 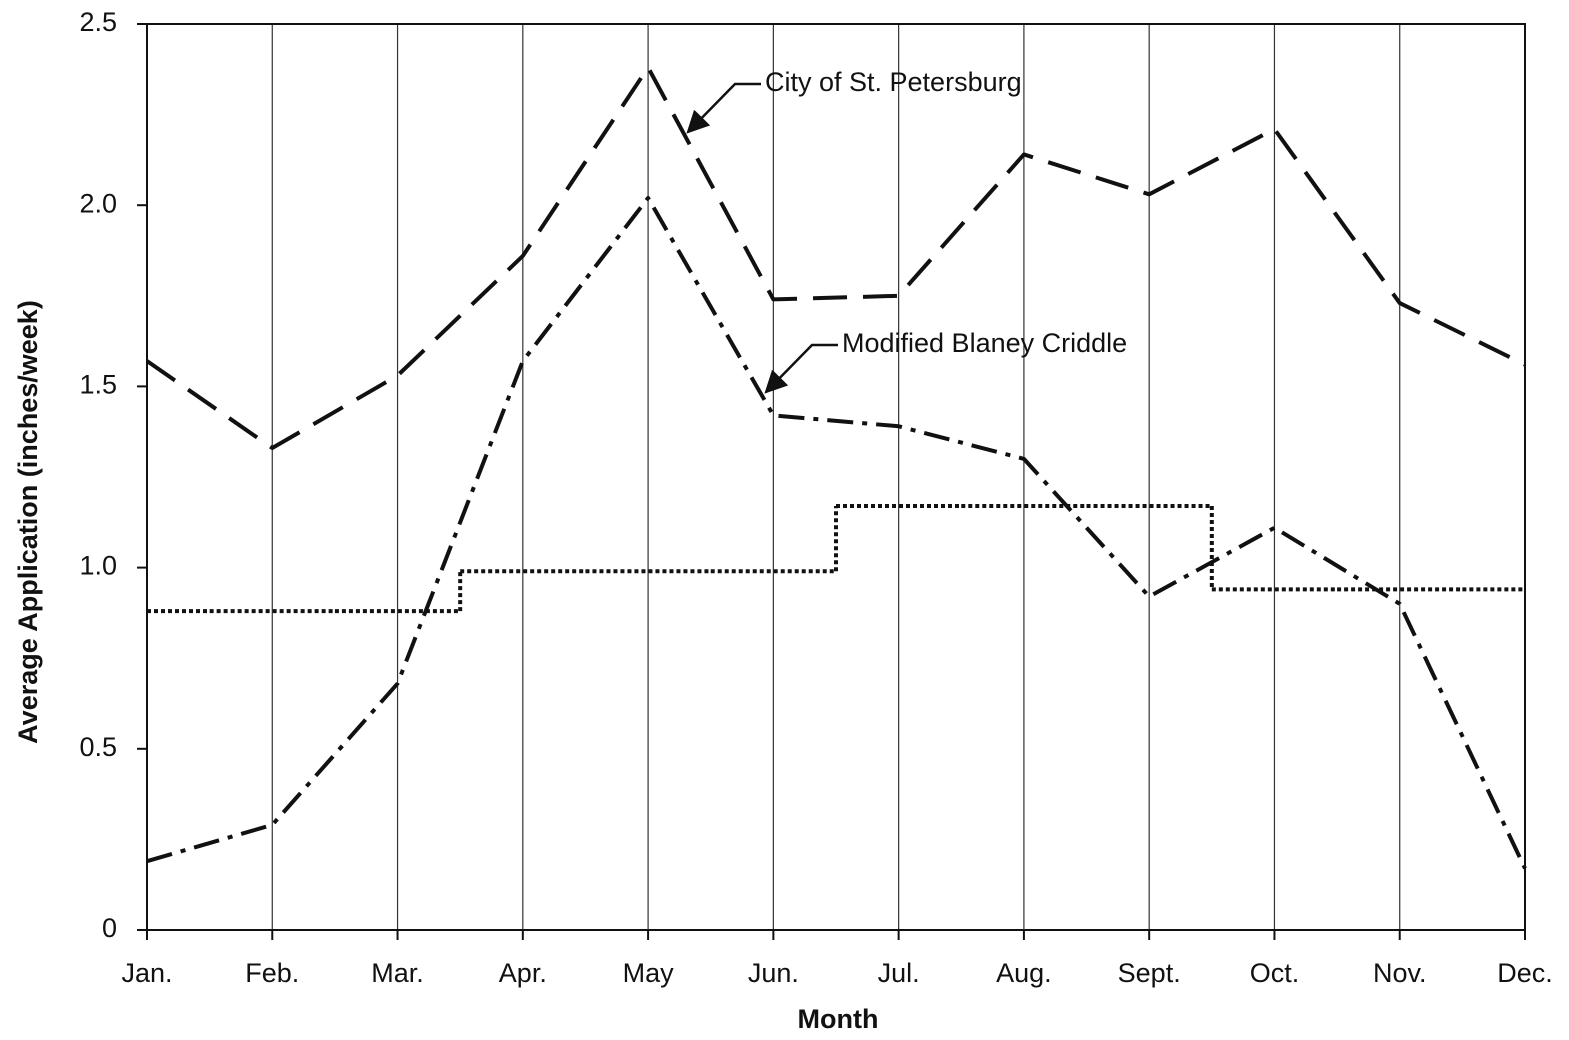 What do you see at coordinates (1400, 973) in the screenshot?
I see `x-tick-label: Nov.` at bounding box center [1400, 973].